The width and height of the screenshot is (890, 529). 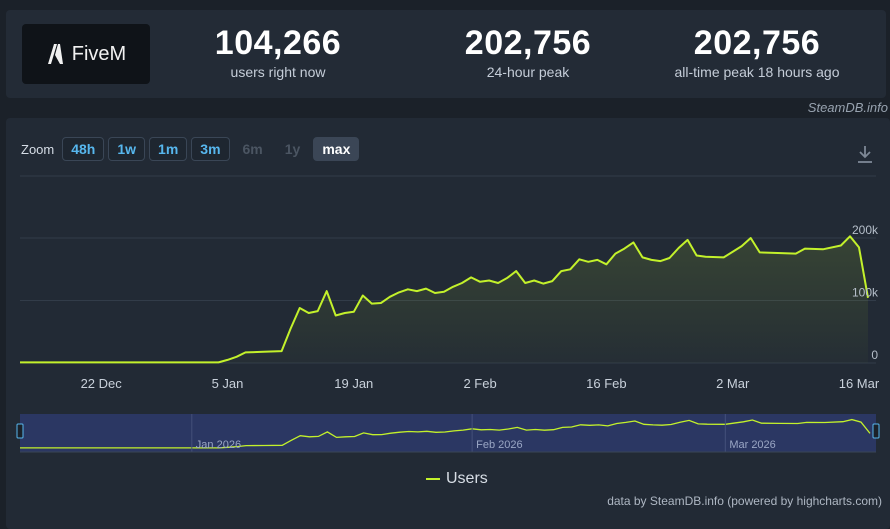 I want to click on zoom-controls: Zoom 48h 1w 1m 3m 6m 1y max, so click(x=190, y=149).